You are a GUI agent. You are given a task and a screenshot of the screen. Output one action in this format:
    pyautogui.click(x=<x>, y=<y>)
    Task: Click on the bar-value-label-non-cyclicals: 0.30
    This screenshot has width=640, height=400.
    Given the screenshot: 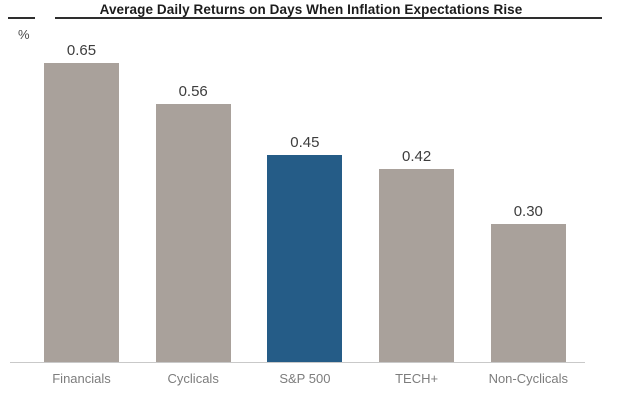 What is the action you would take?
    pyautogui.click(x=528, y=211)
    